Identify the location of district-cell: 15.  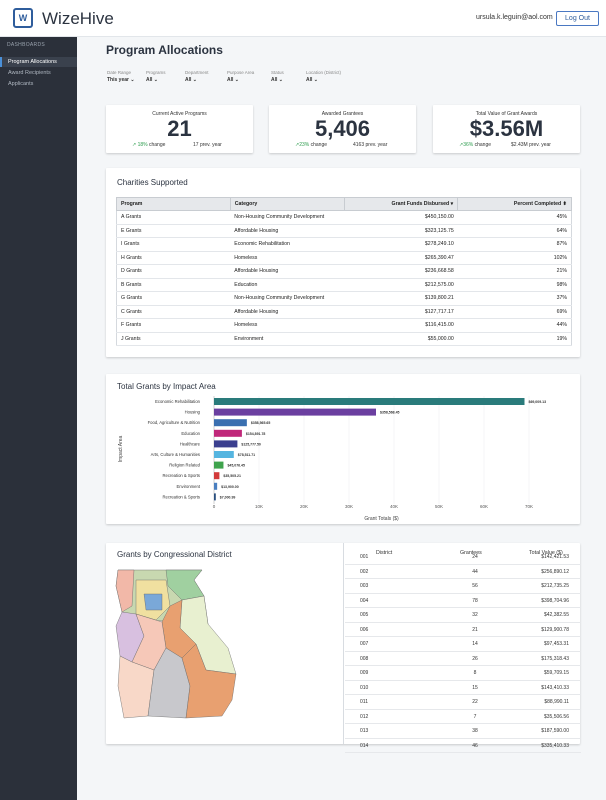
(475, 687).